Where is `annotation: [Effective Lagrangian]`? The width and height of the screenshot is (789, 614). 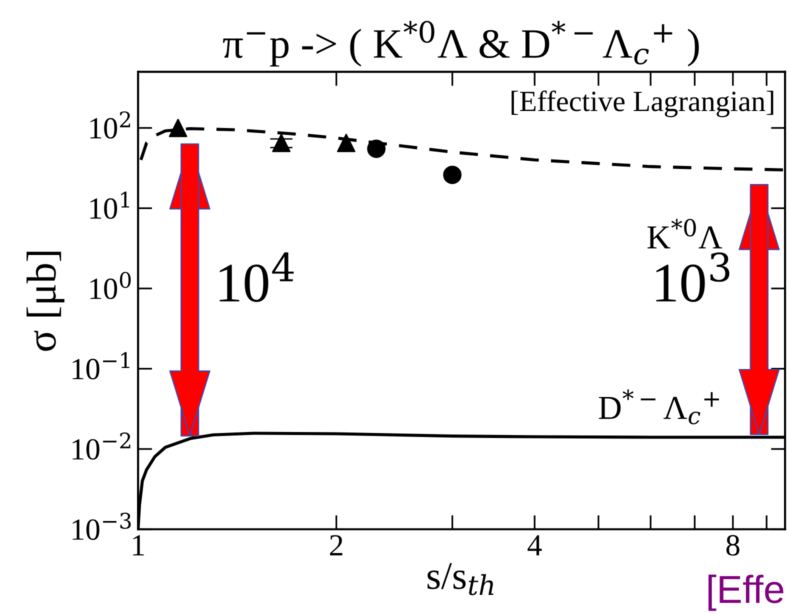
annotation: [Effective Lagrangian] is located at coordinates (643, 104).